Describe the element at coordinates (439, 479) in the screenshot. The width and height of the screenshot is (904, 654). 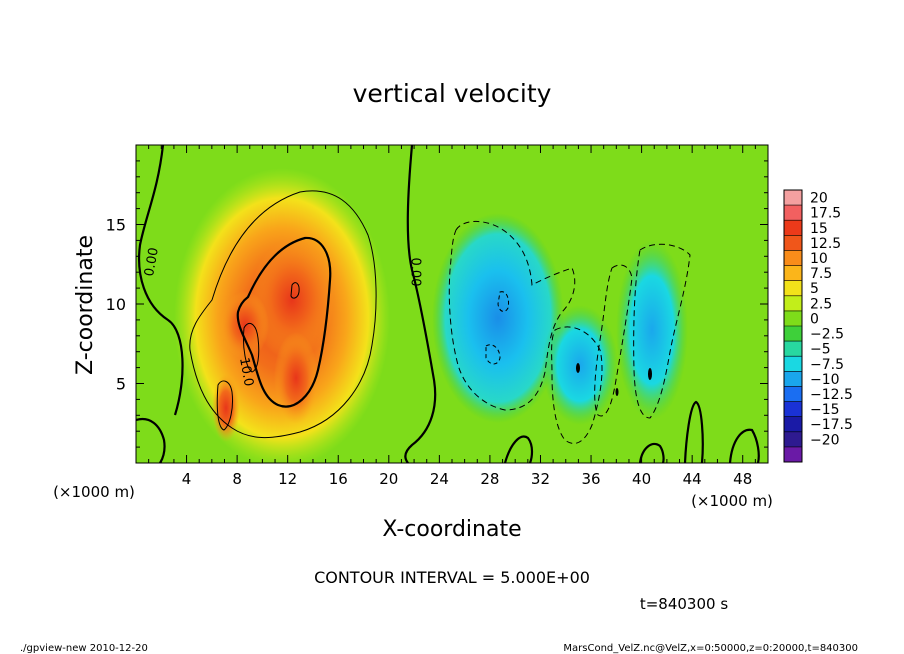
I see `x-tick-label: 24` at that location.